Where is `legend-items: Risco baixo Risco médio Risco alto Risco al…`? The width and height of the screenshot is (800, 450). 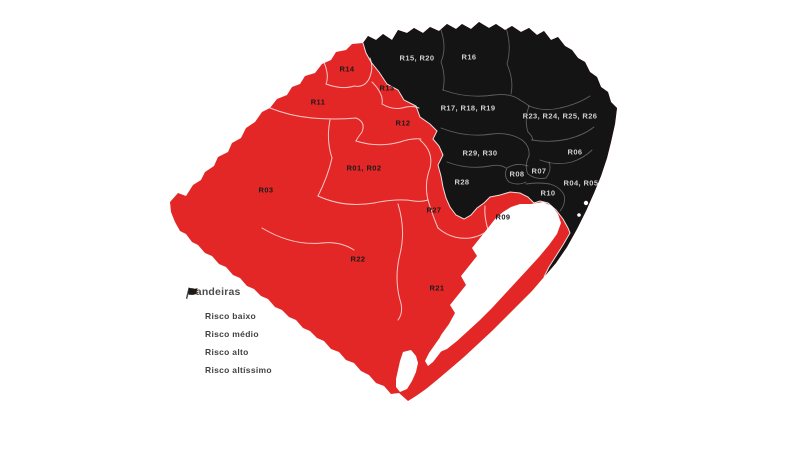
legend-items: Risco baixo Risco médio Risco alto Risco al… is located at coordinates (228, 332).